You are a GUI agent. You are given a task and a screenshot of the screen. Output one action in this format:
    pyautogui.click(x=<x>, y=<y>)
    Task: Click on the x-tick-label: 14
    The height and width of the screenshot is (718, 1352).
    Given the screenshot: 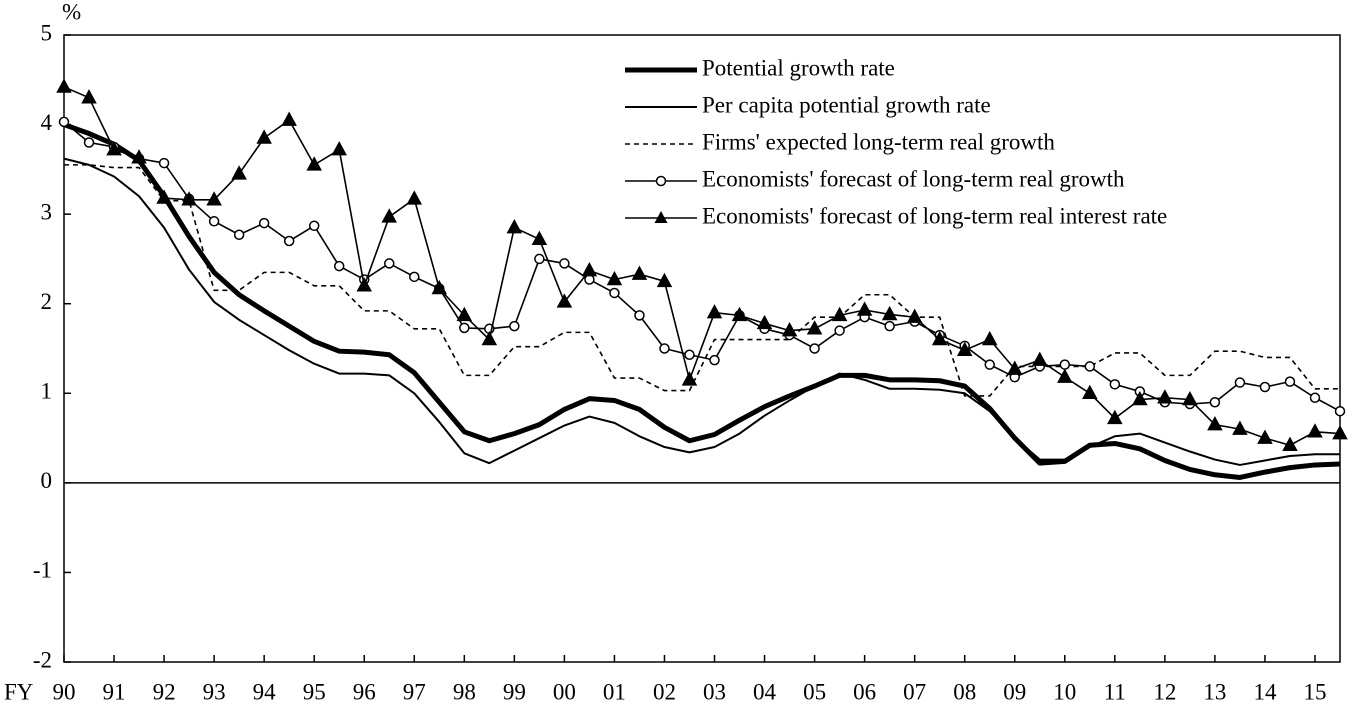 What is the action you would take?
    pyautogui.click(x=1265, y=691)
    